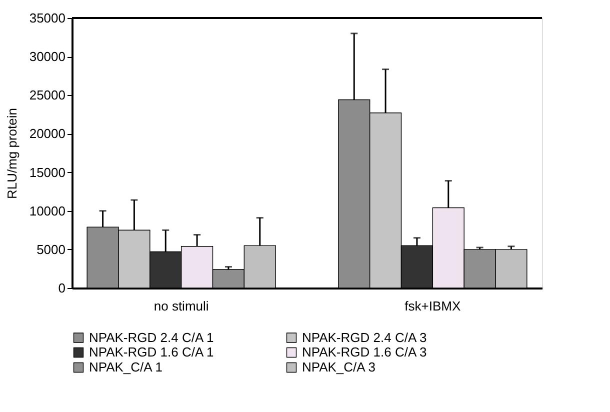 This screenshot has height=412, width=610. Describe the element at coordinates (151, 352) in the screenshot. I see `legend-label: NPAK-RGD 1.6 C/A 1` at that location.